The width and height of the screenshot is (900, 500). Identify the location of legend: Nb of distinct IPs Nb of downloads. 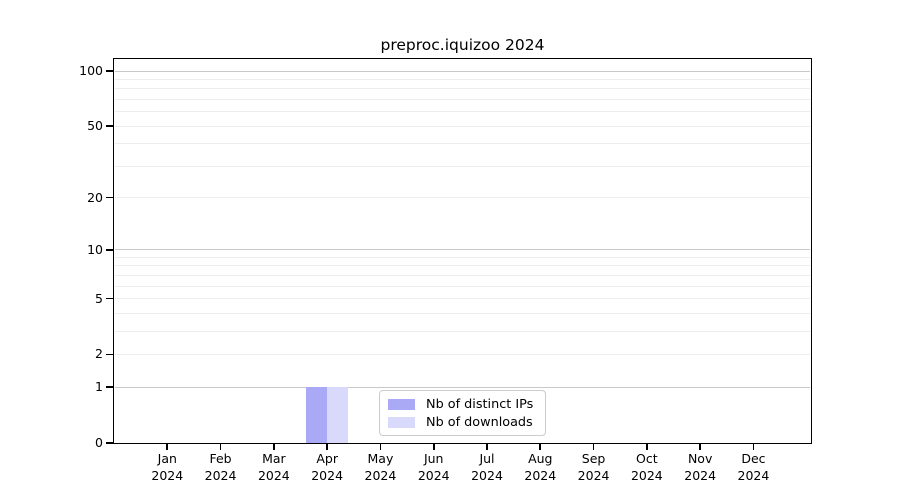
(462, 413).